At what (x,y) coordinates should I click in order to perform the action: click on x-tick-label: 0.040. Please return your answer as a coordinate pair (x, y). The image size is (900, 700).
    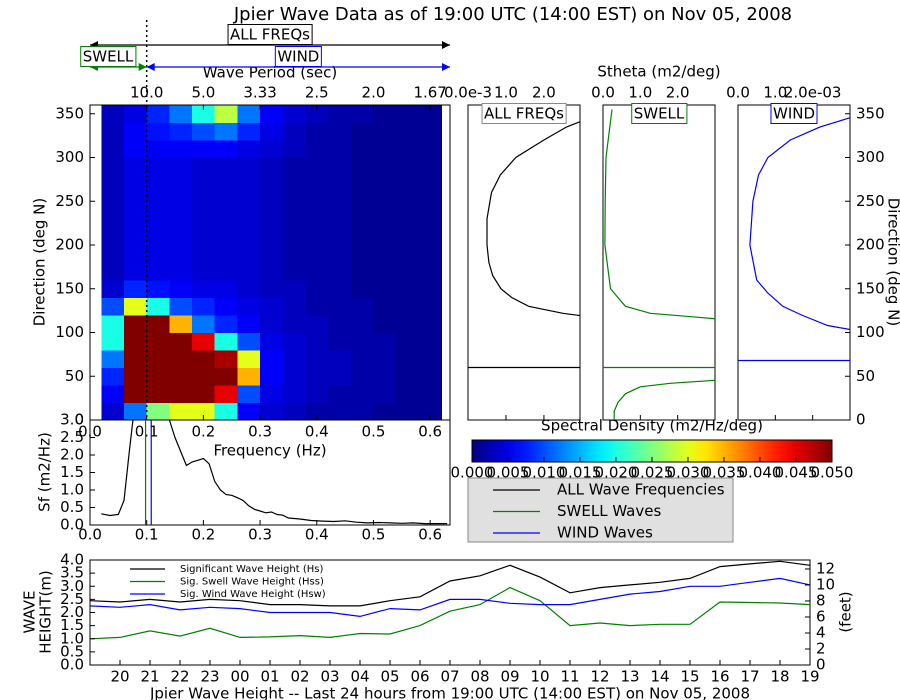
    Looking at the image, I should click on (760, 473).